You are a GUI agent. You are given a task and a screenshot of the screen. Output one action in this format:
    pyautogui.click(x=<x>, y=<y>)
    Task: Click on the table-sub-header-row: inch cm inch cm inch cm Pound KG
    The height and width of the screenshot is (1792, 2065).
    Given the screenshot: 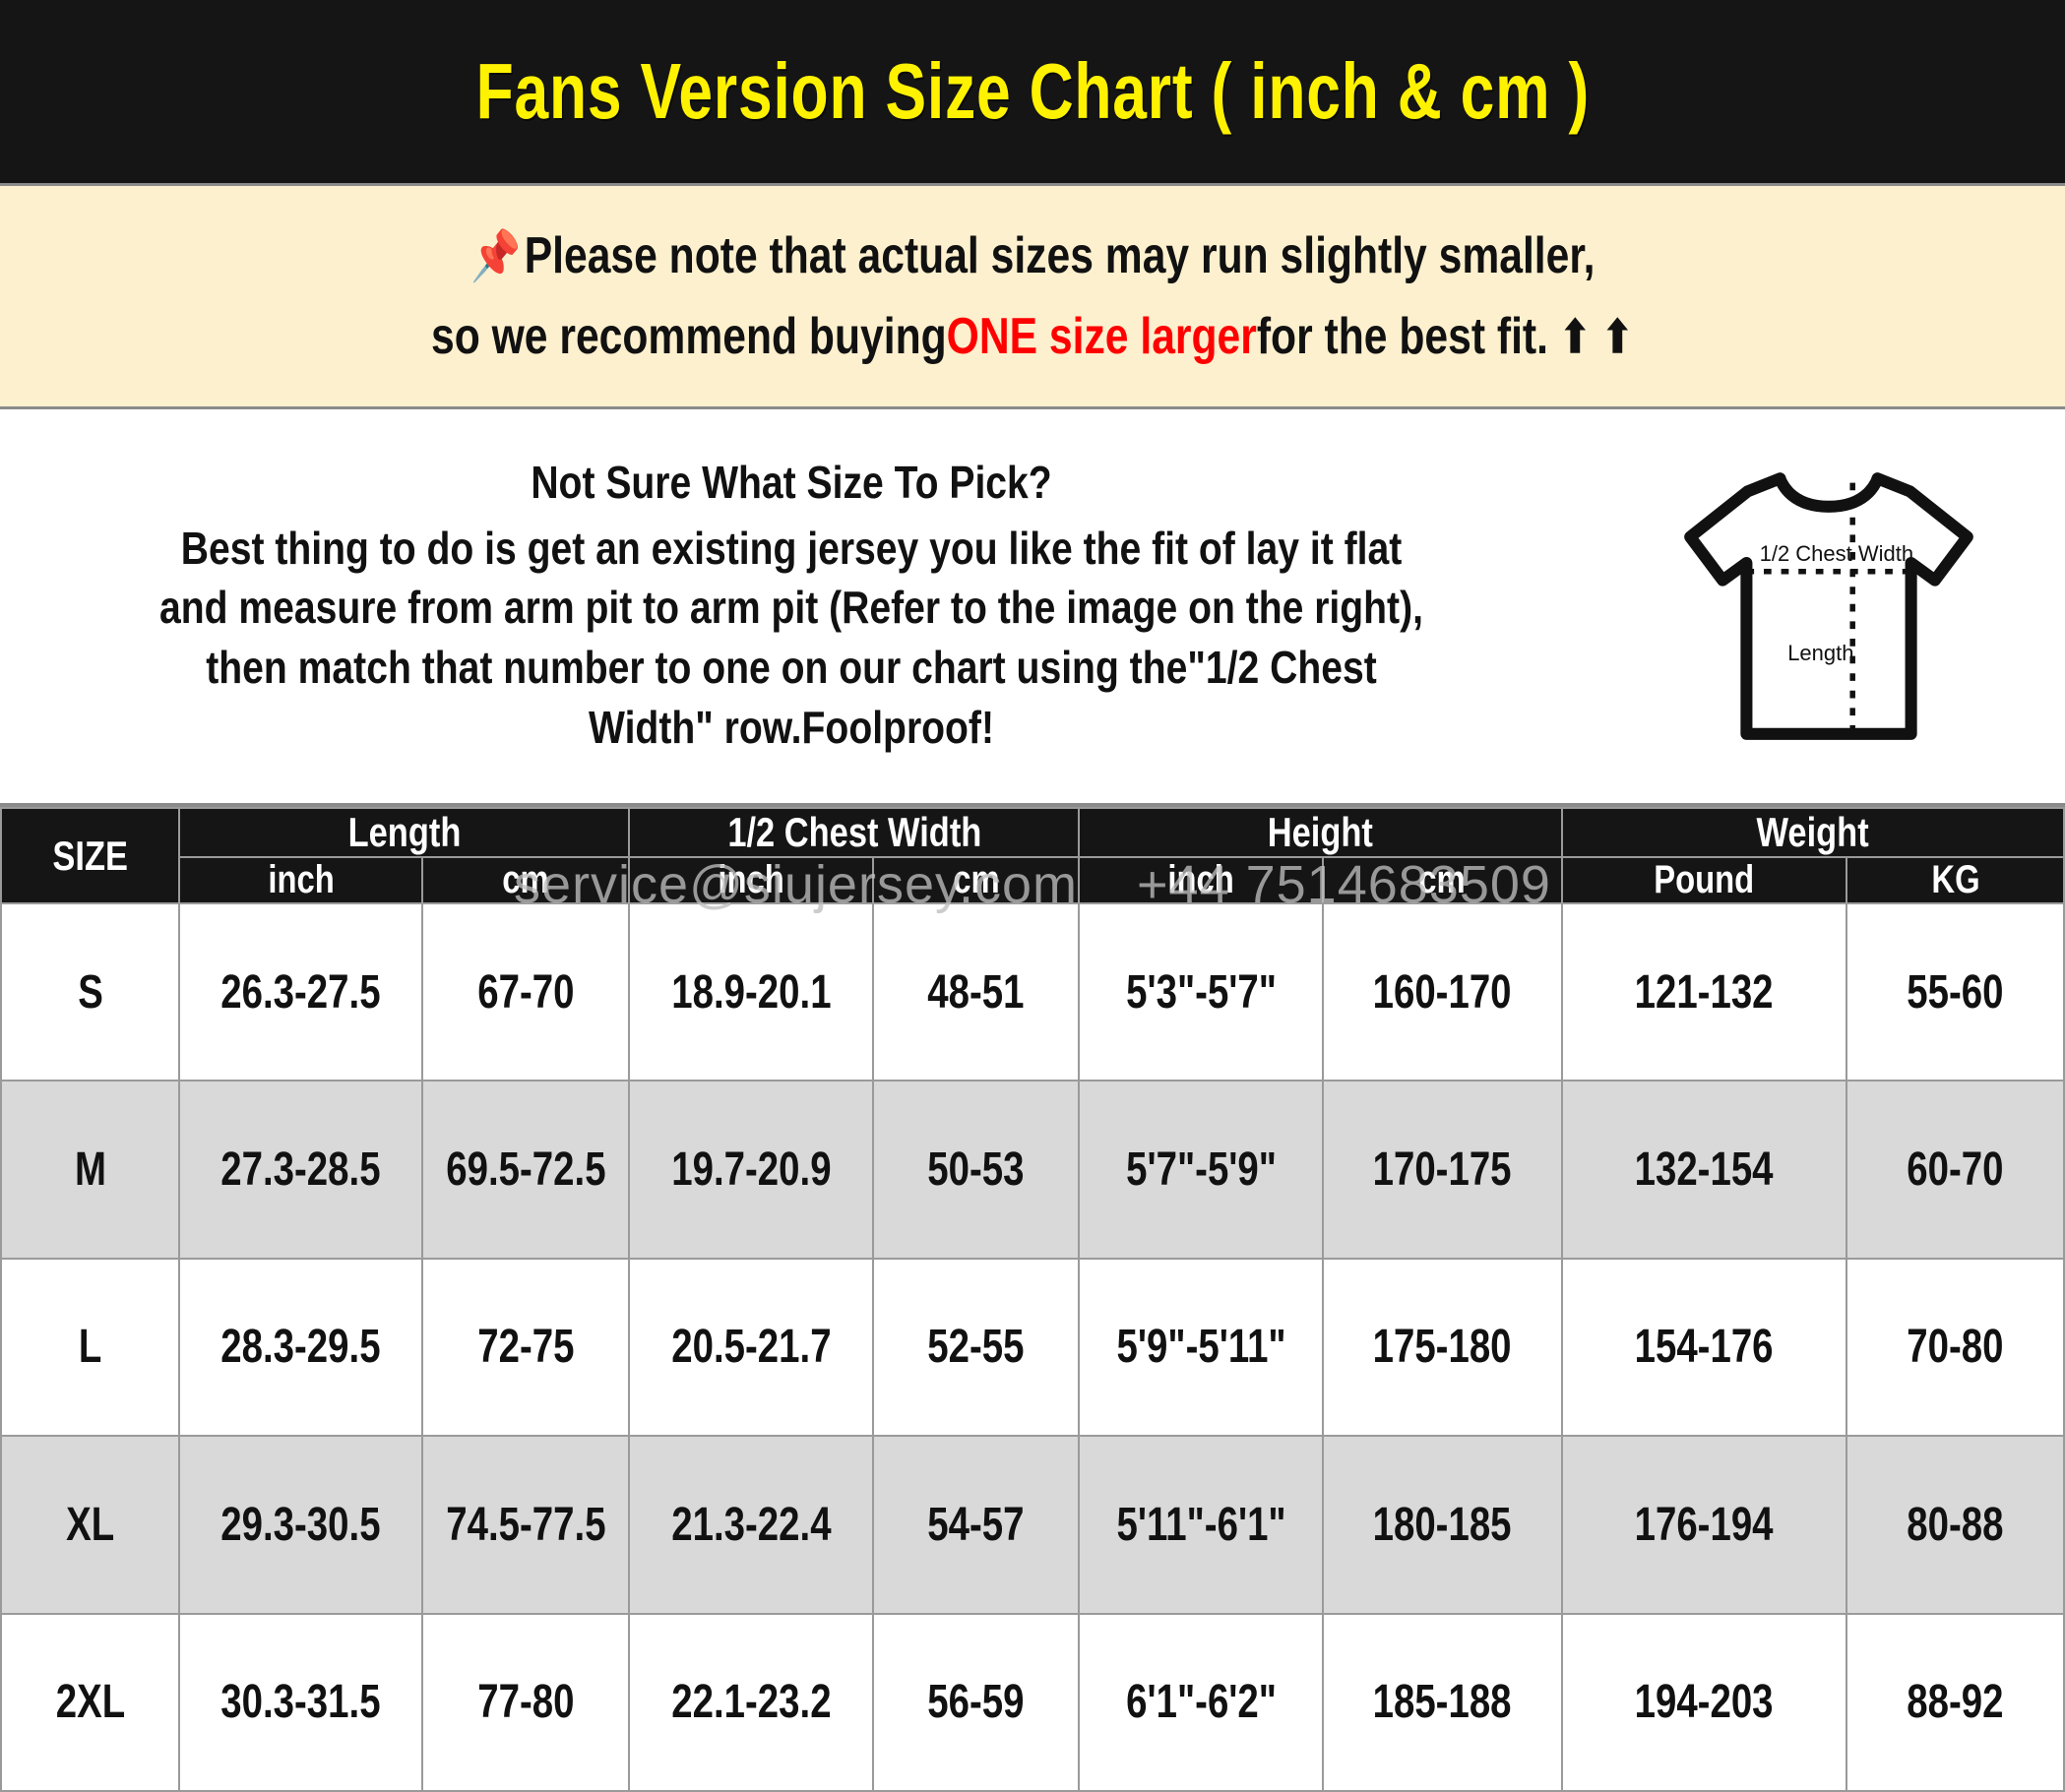 What is the action you would take?
    pyautogui.click(x=1033, y=880)
    